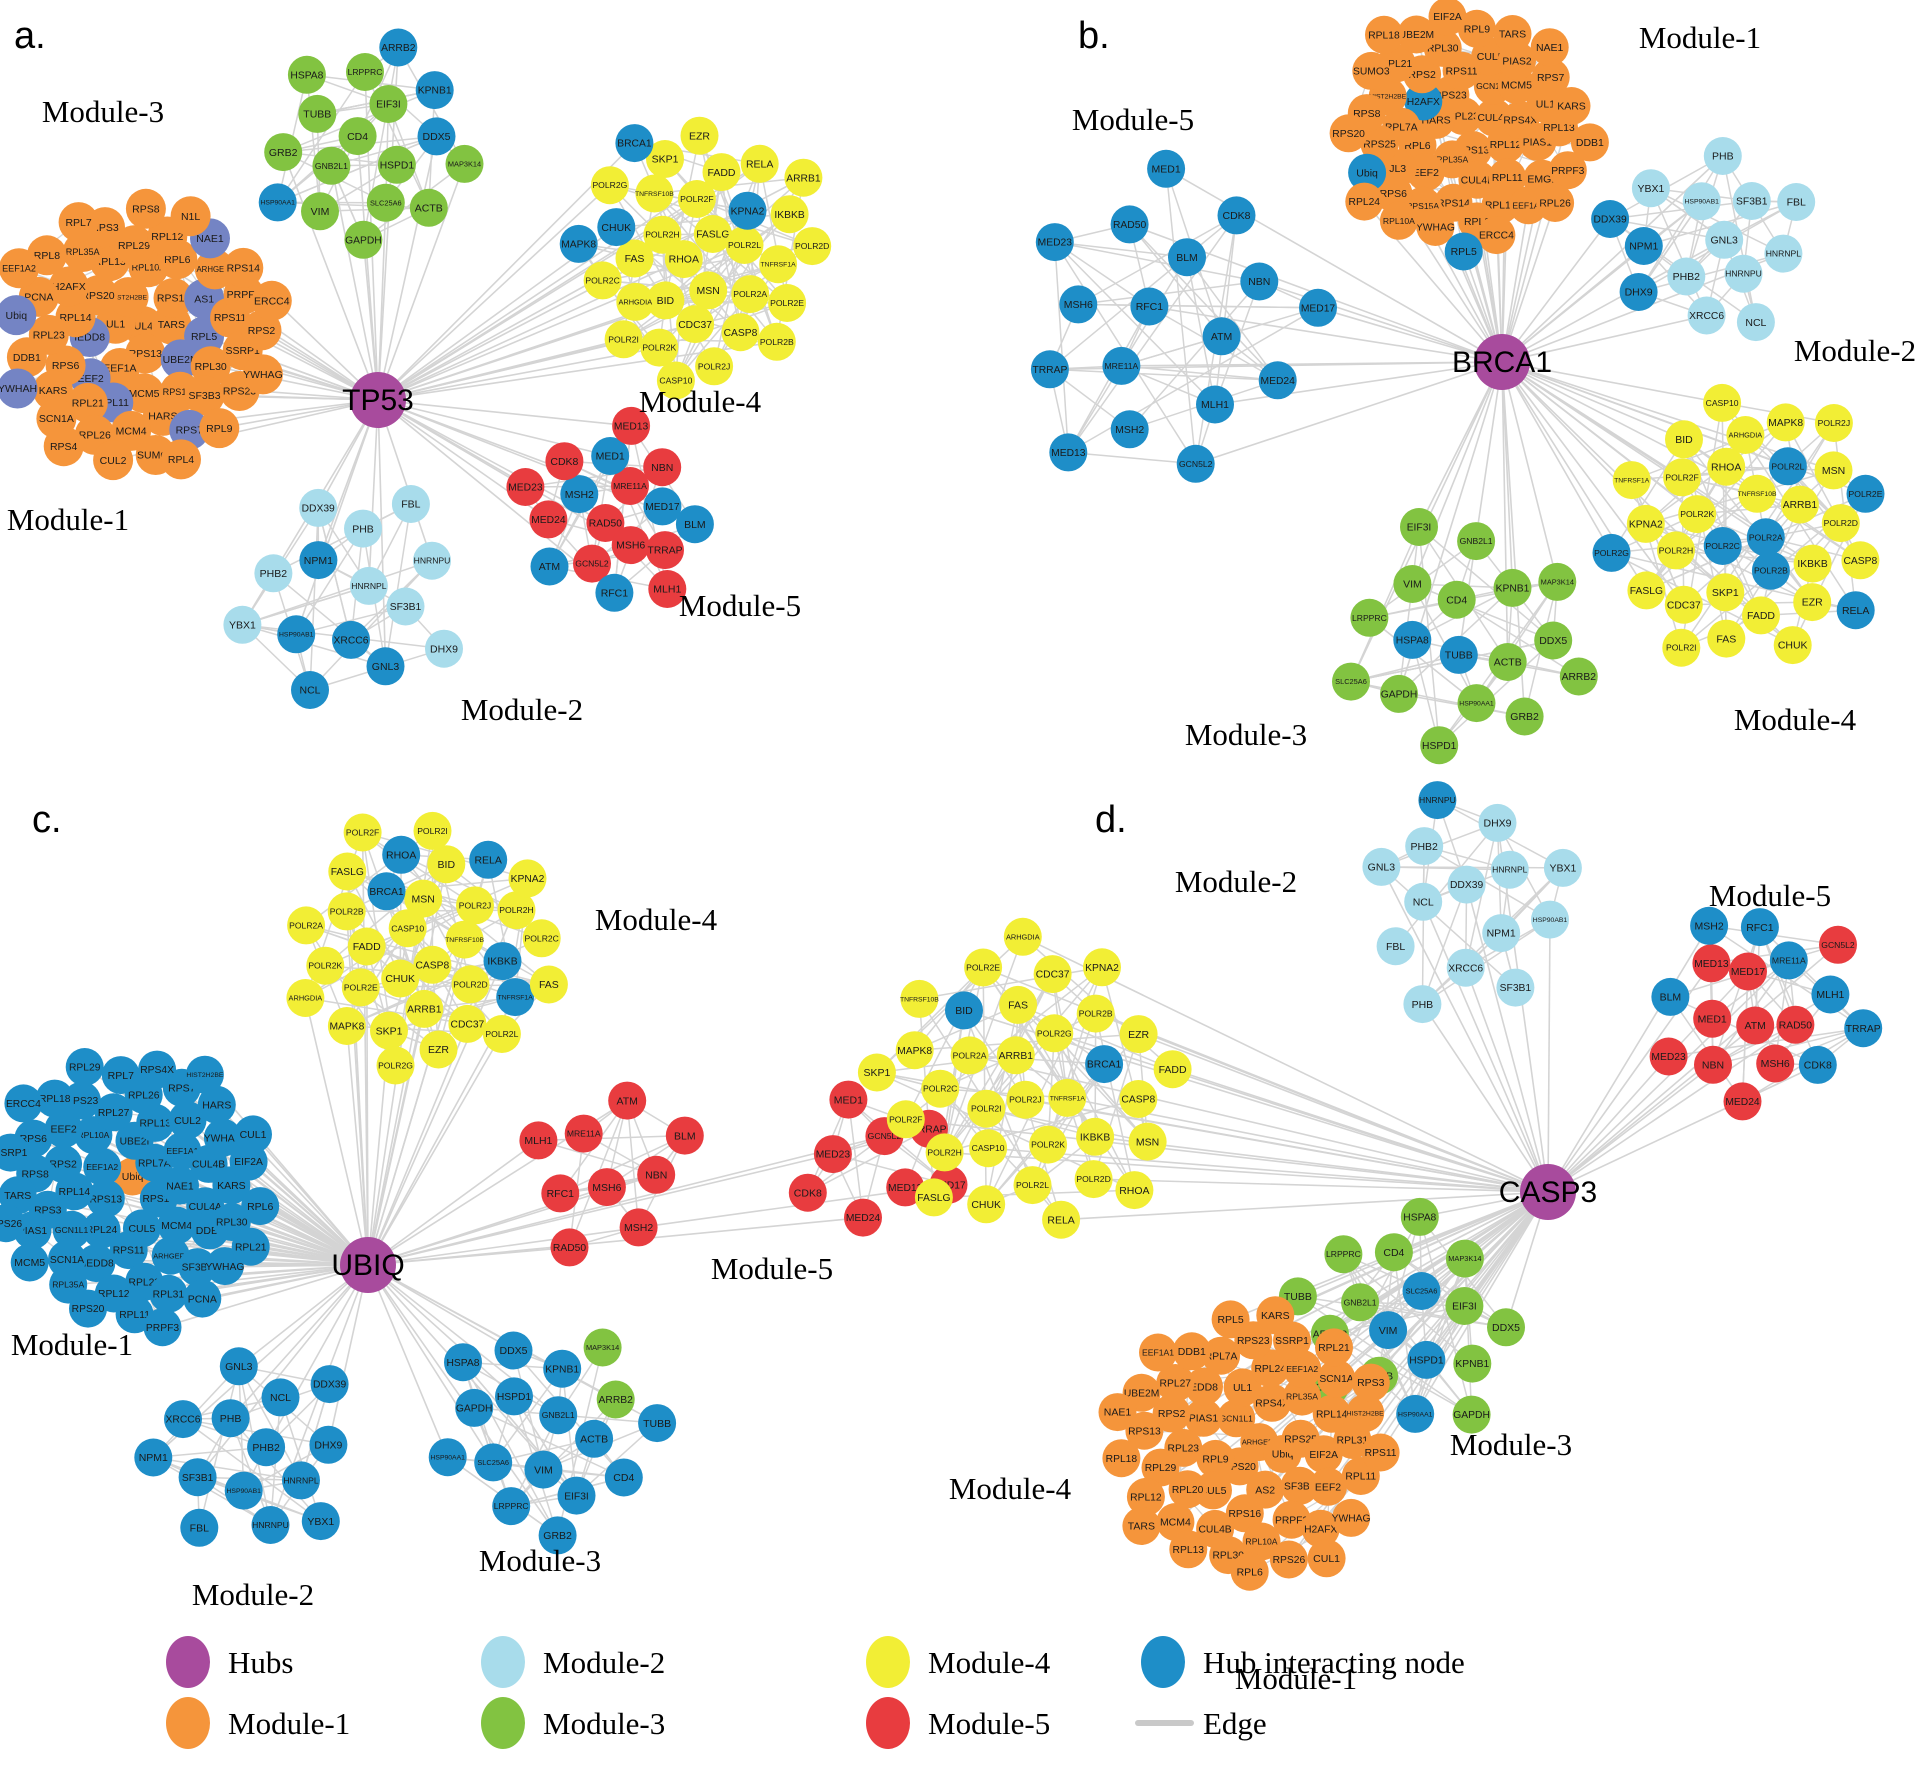  Describe the element at coordinates (253, 1594) in the screenshot. I see `module-label: Module-2` at that location.